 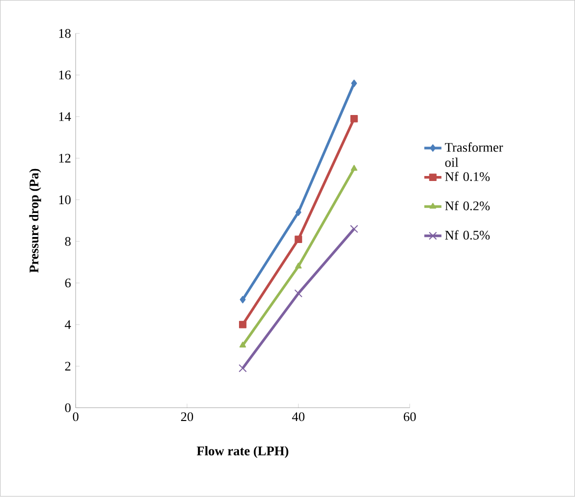 I want to click on x-tick-label: 20, so click(x=187, y=417).